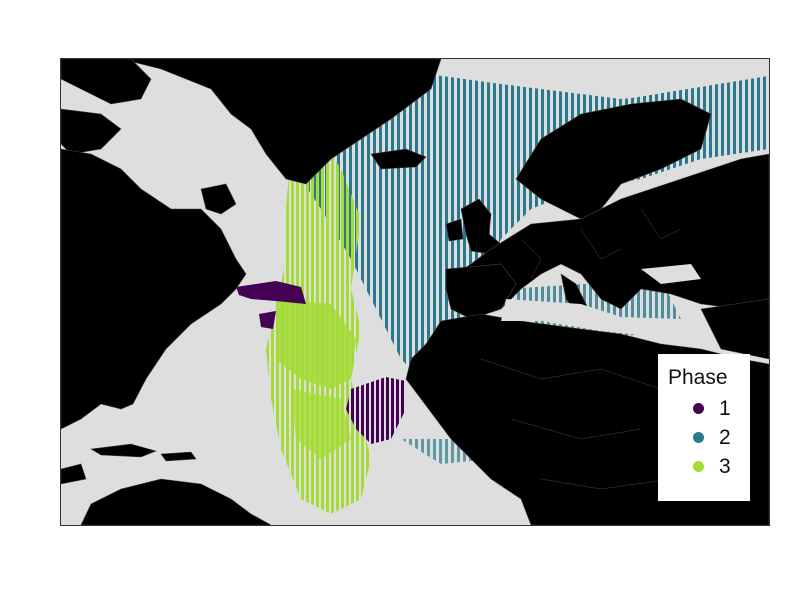 This screenshot has width=800, height=600. What do you see at coordinates (709, 466) in the screenshot?
I see `legend-item-phase-3: 3` at bounding box center [709, 466].